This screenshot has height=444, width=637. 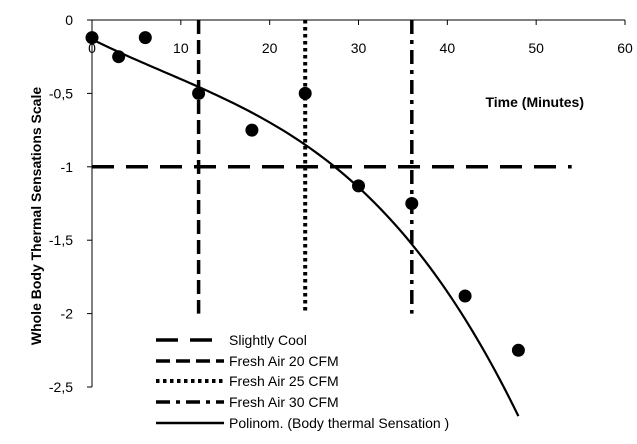 I want to click on x-tick-label: 50, so click(x=536, y=48).